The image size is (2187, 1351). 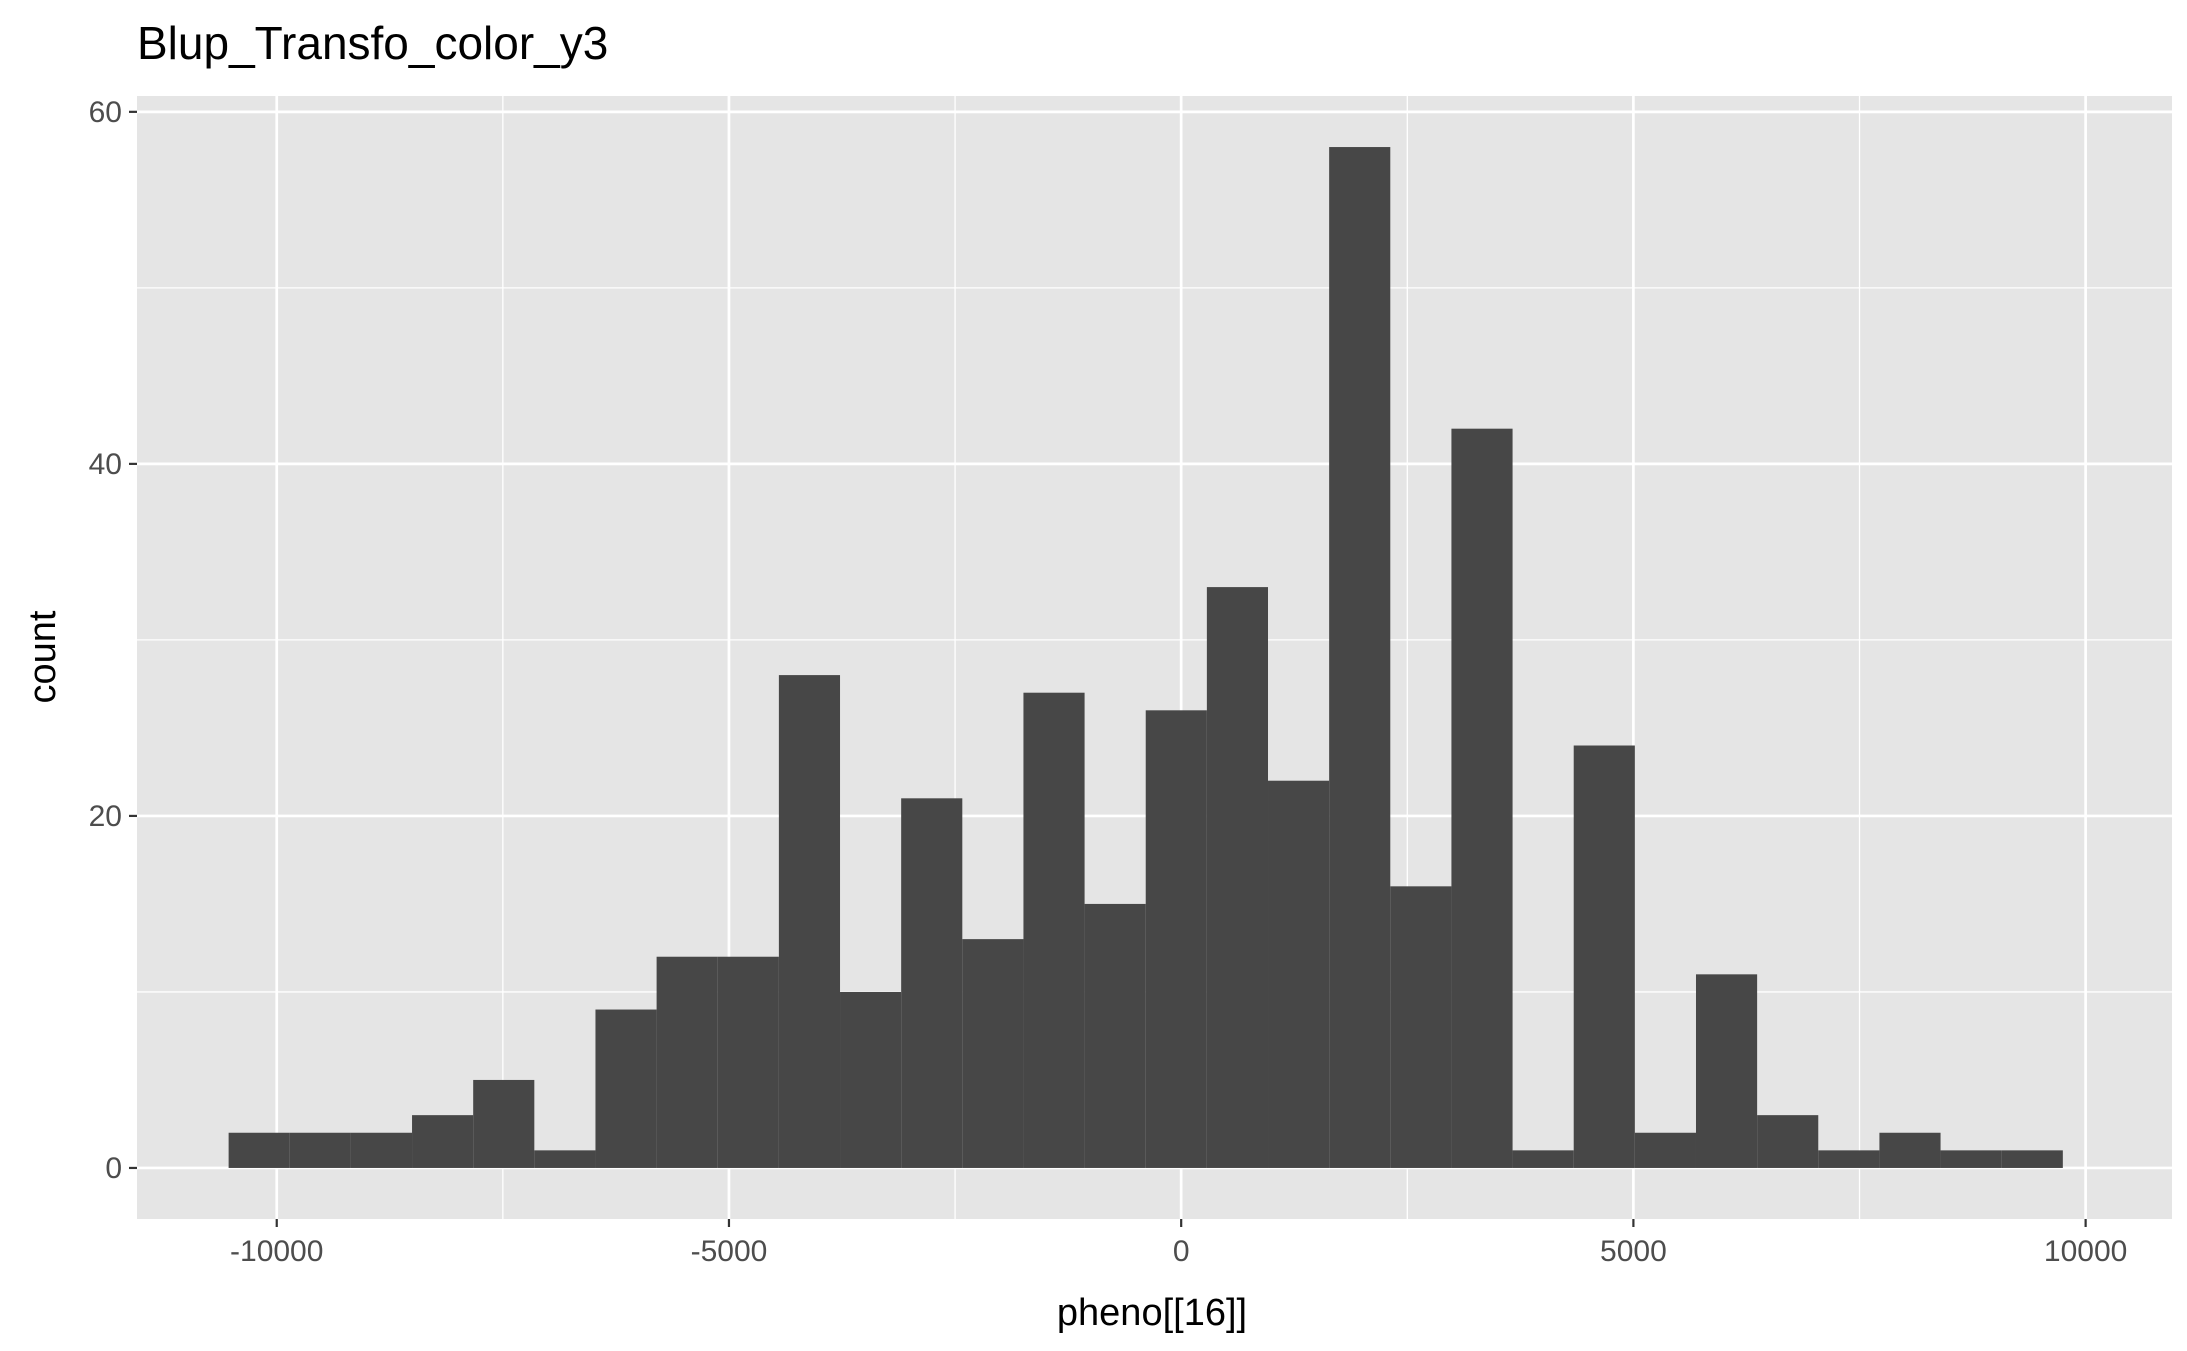 I want to click on x-tick-label: -10000, so click(x=276, y=1251).